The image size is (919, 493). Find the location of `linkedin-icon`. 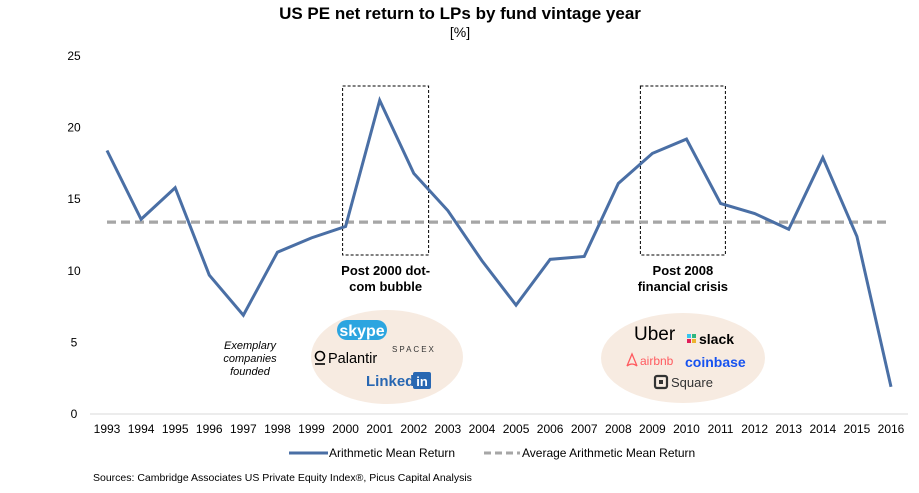

linkedin-icon is located at coordinates (422, 380).